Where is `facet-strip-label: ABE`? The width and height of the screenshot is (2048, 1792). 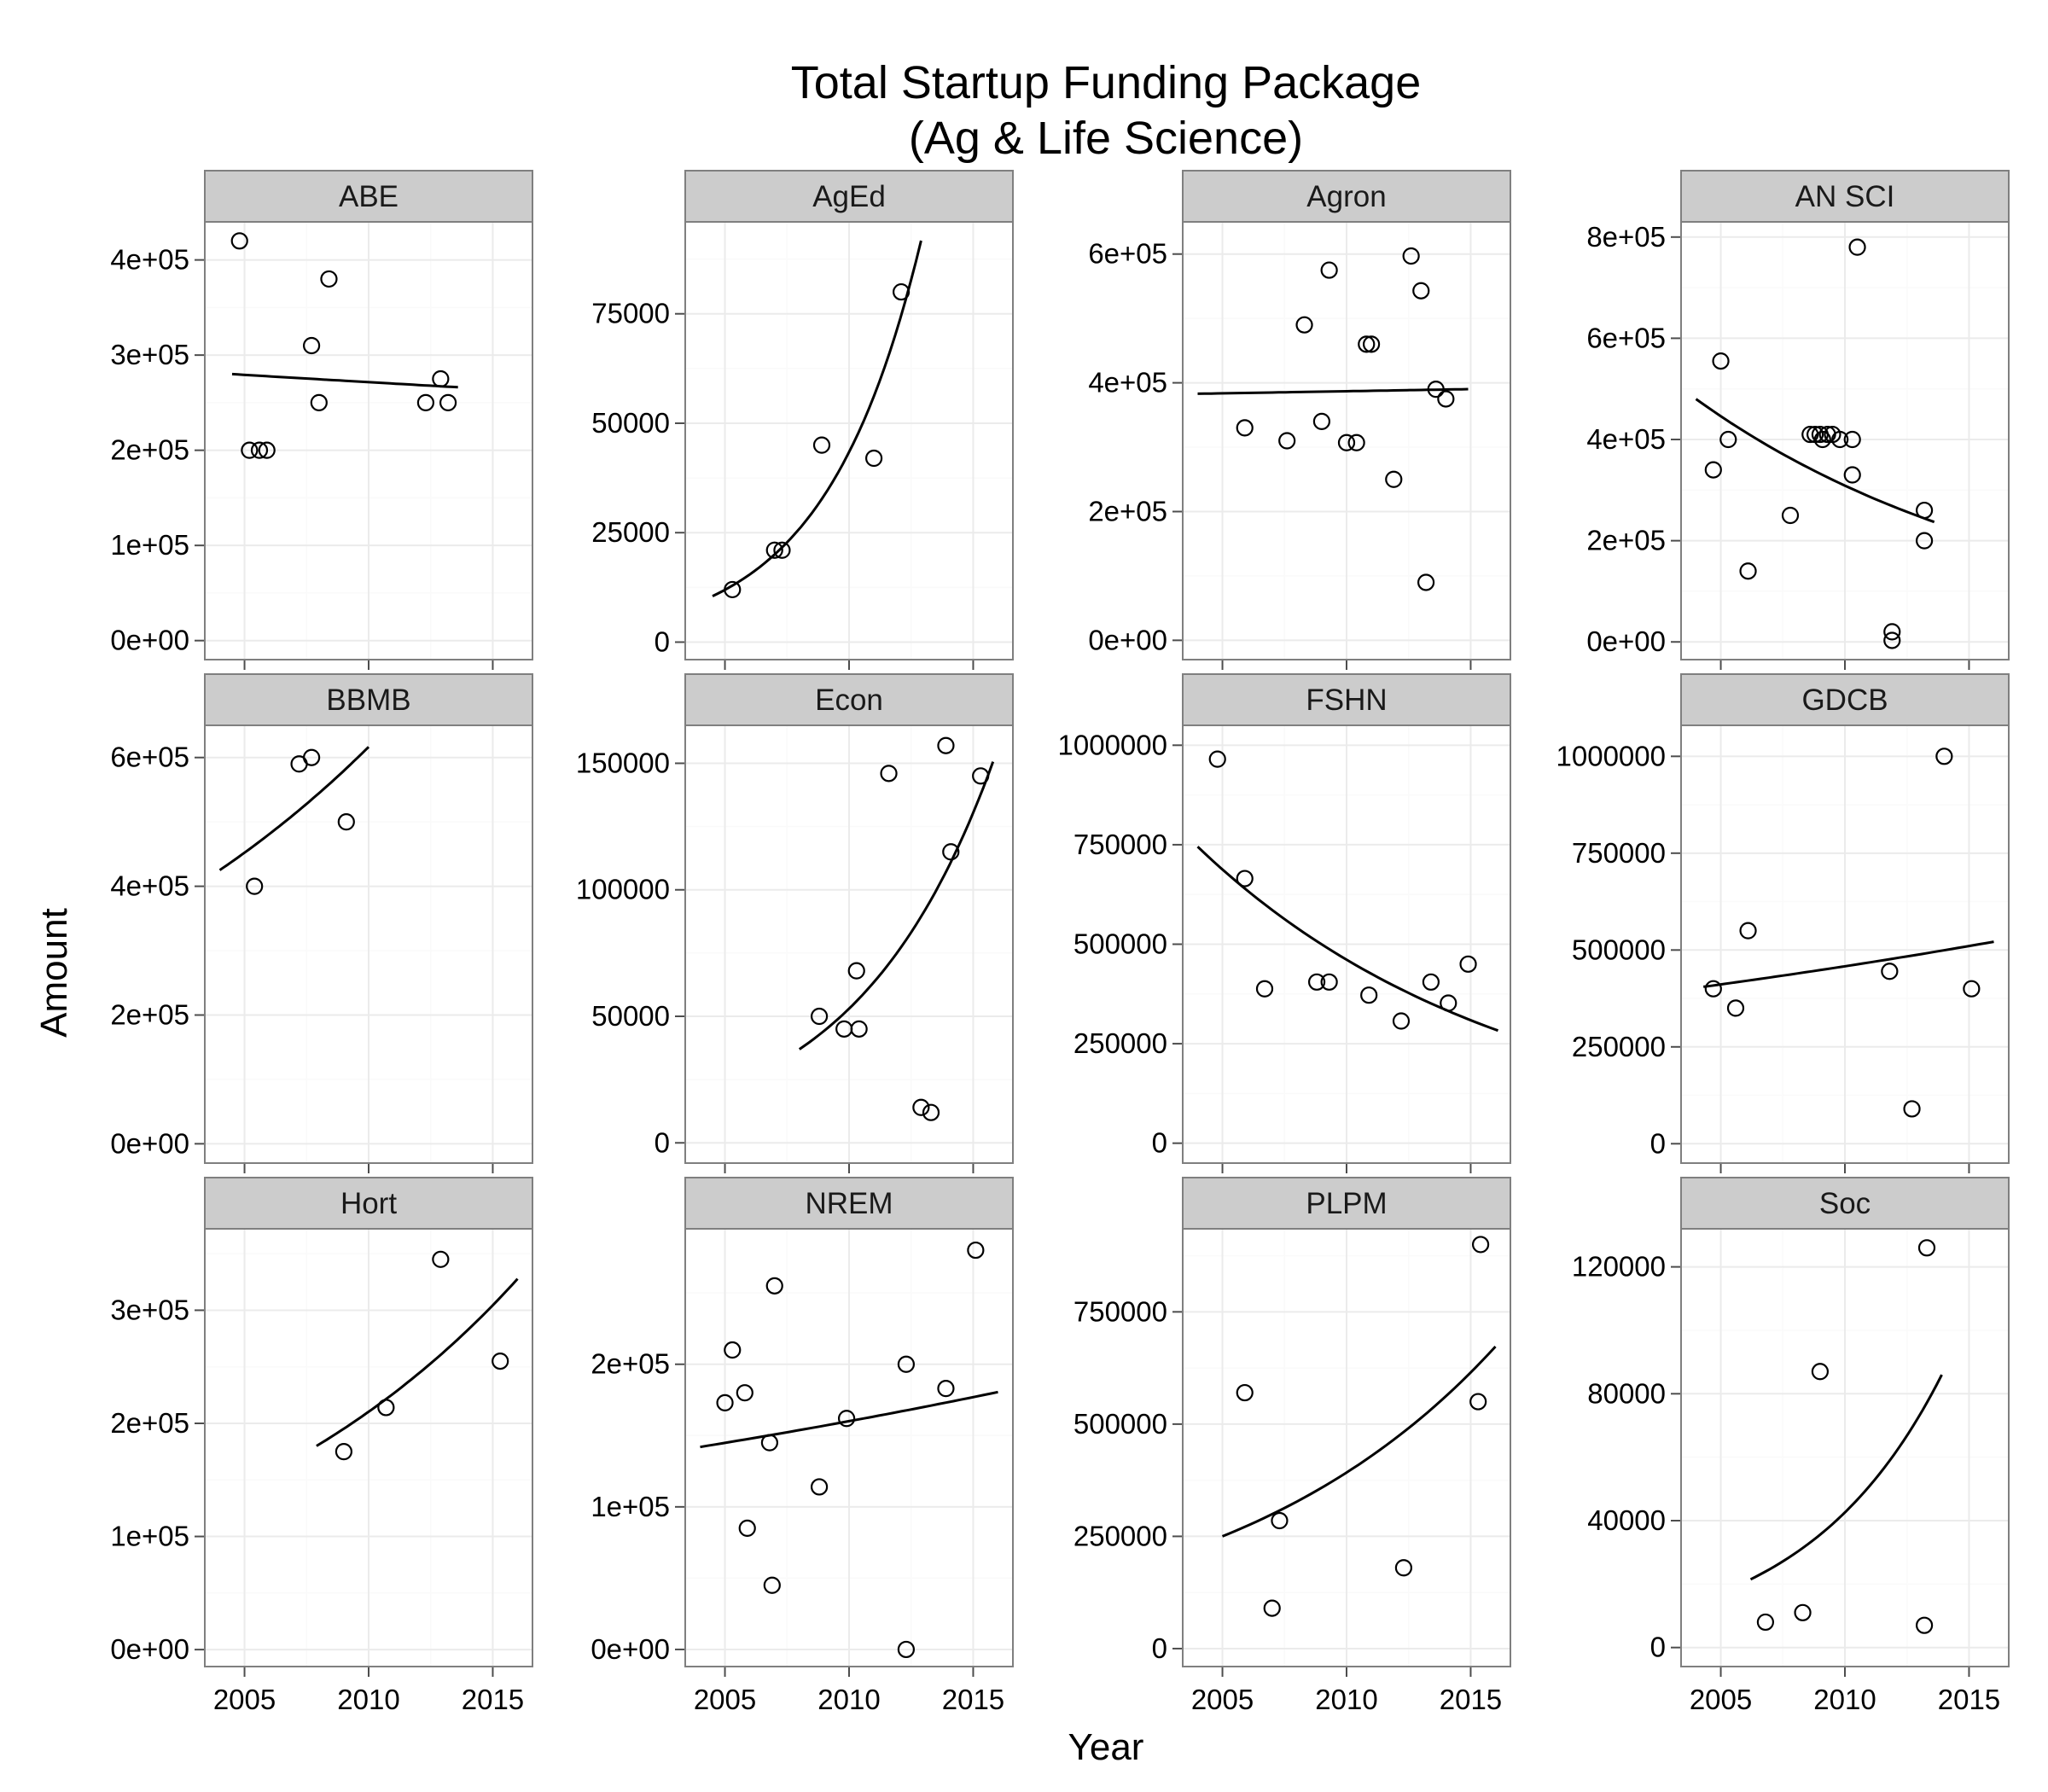
facet-strip-label: ABE is located at coordinates (369, 196).